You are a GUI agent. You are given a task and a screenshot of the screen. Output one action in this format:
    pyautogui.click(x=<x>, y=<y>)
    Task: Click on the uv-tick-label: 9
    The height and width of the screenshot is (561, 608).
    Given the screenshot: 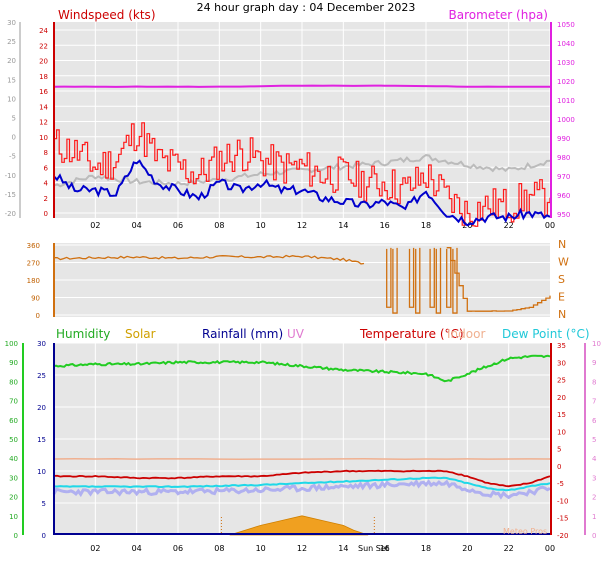 What is the action you would take?
    pyautogui.click(x=594, y=363)
    